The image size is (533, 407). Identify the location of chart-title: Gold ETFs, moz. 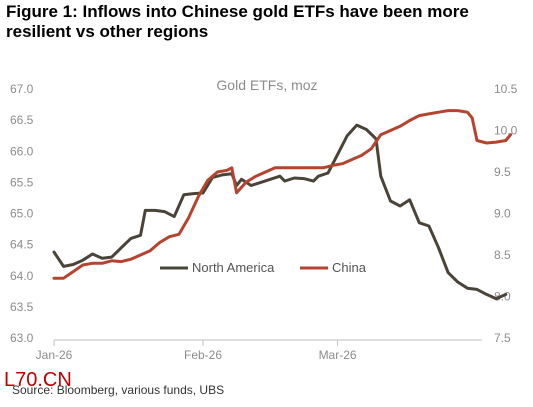
(266, 85).